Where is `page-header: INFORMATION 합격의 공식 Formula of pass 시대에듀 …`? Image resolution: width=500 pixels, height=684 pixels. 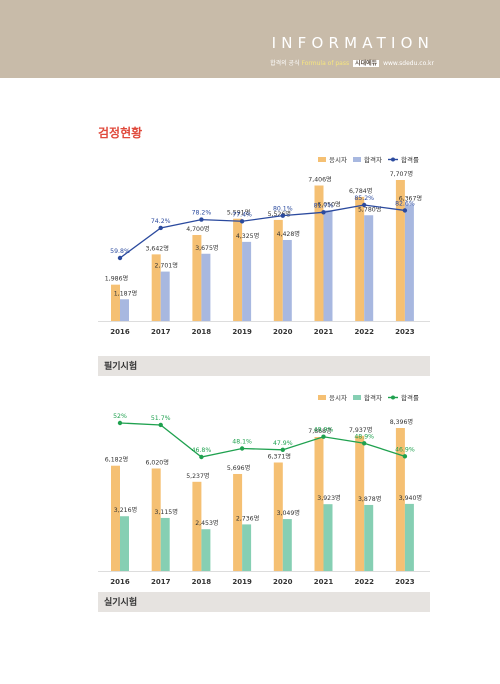 page-header: INFORMATION 합격의 공식 Formula of pass 시대에듀 … is located at coordinates (250, 39).